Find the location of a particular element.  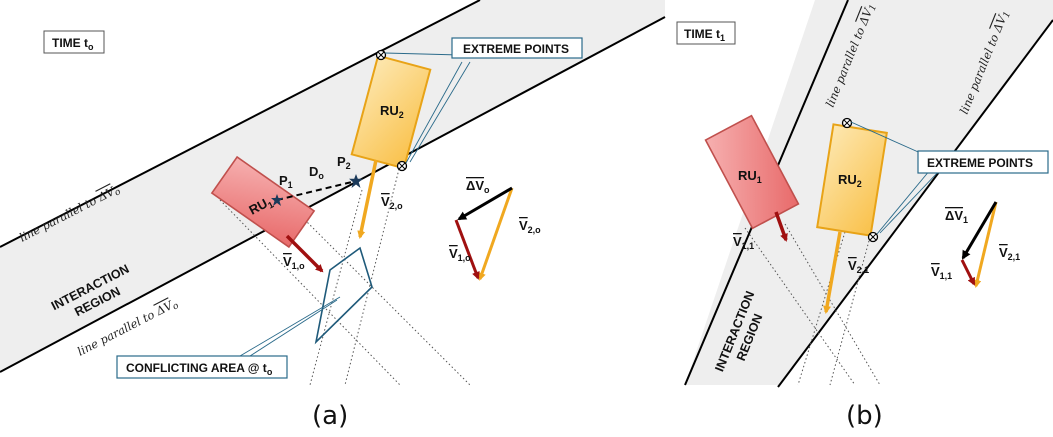

v21-arrow is located at coordinates (832, 272).